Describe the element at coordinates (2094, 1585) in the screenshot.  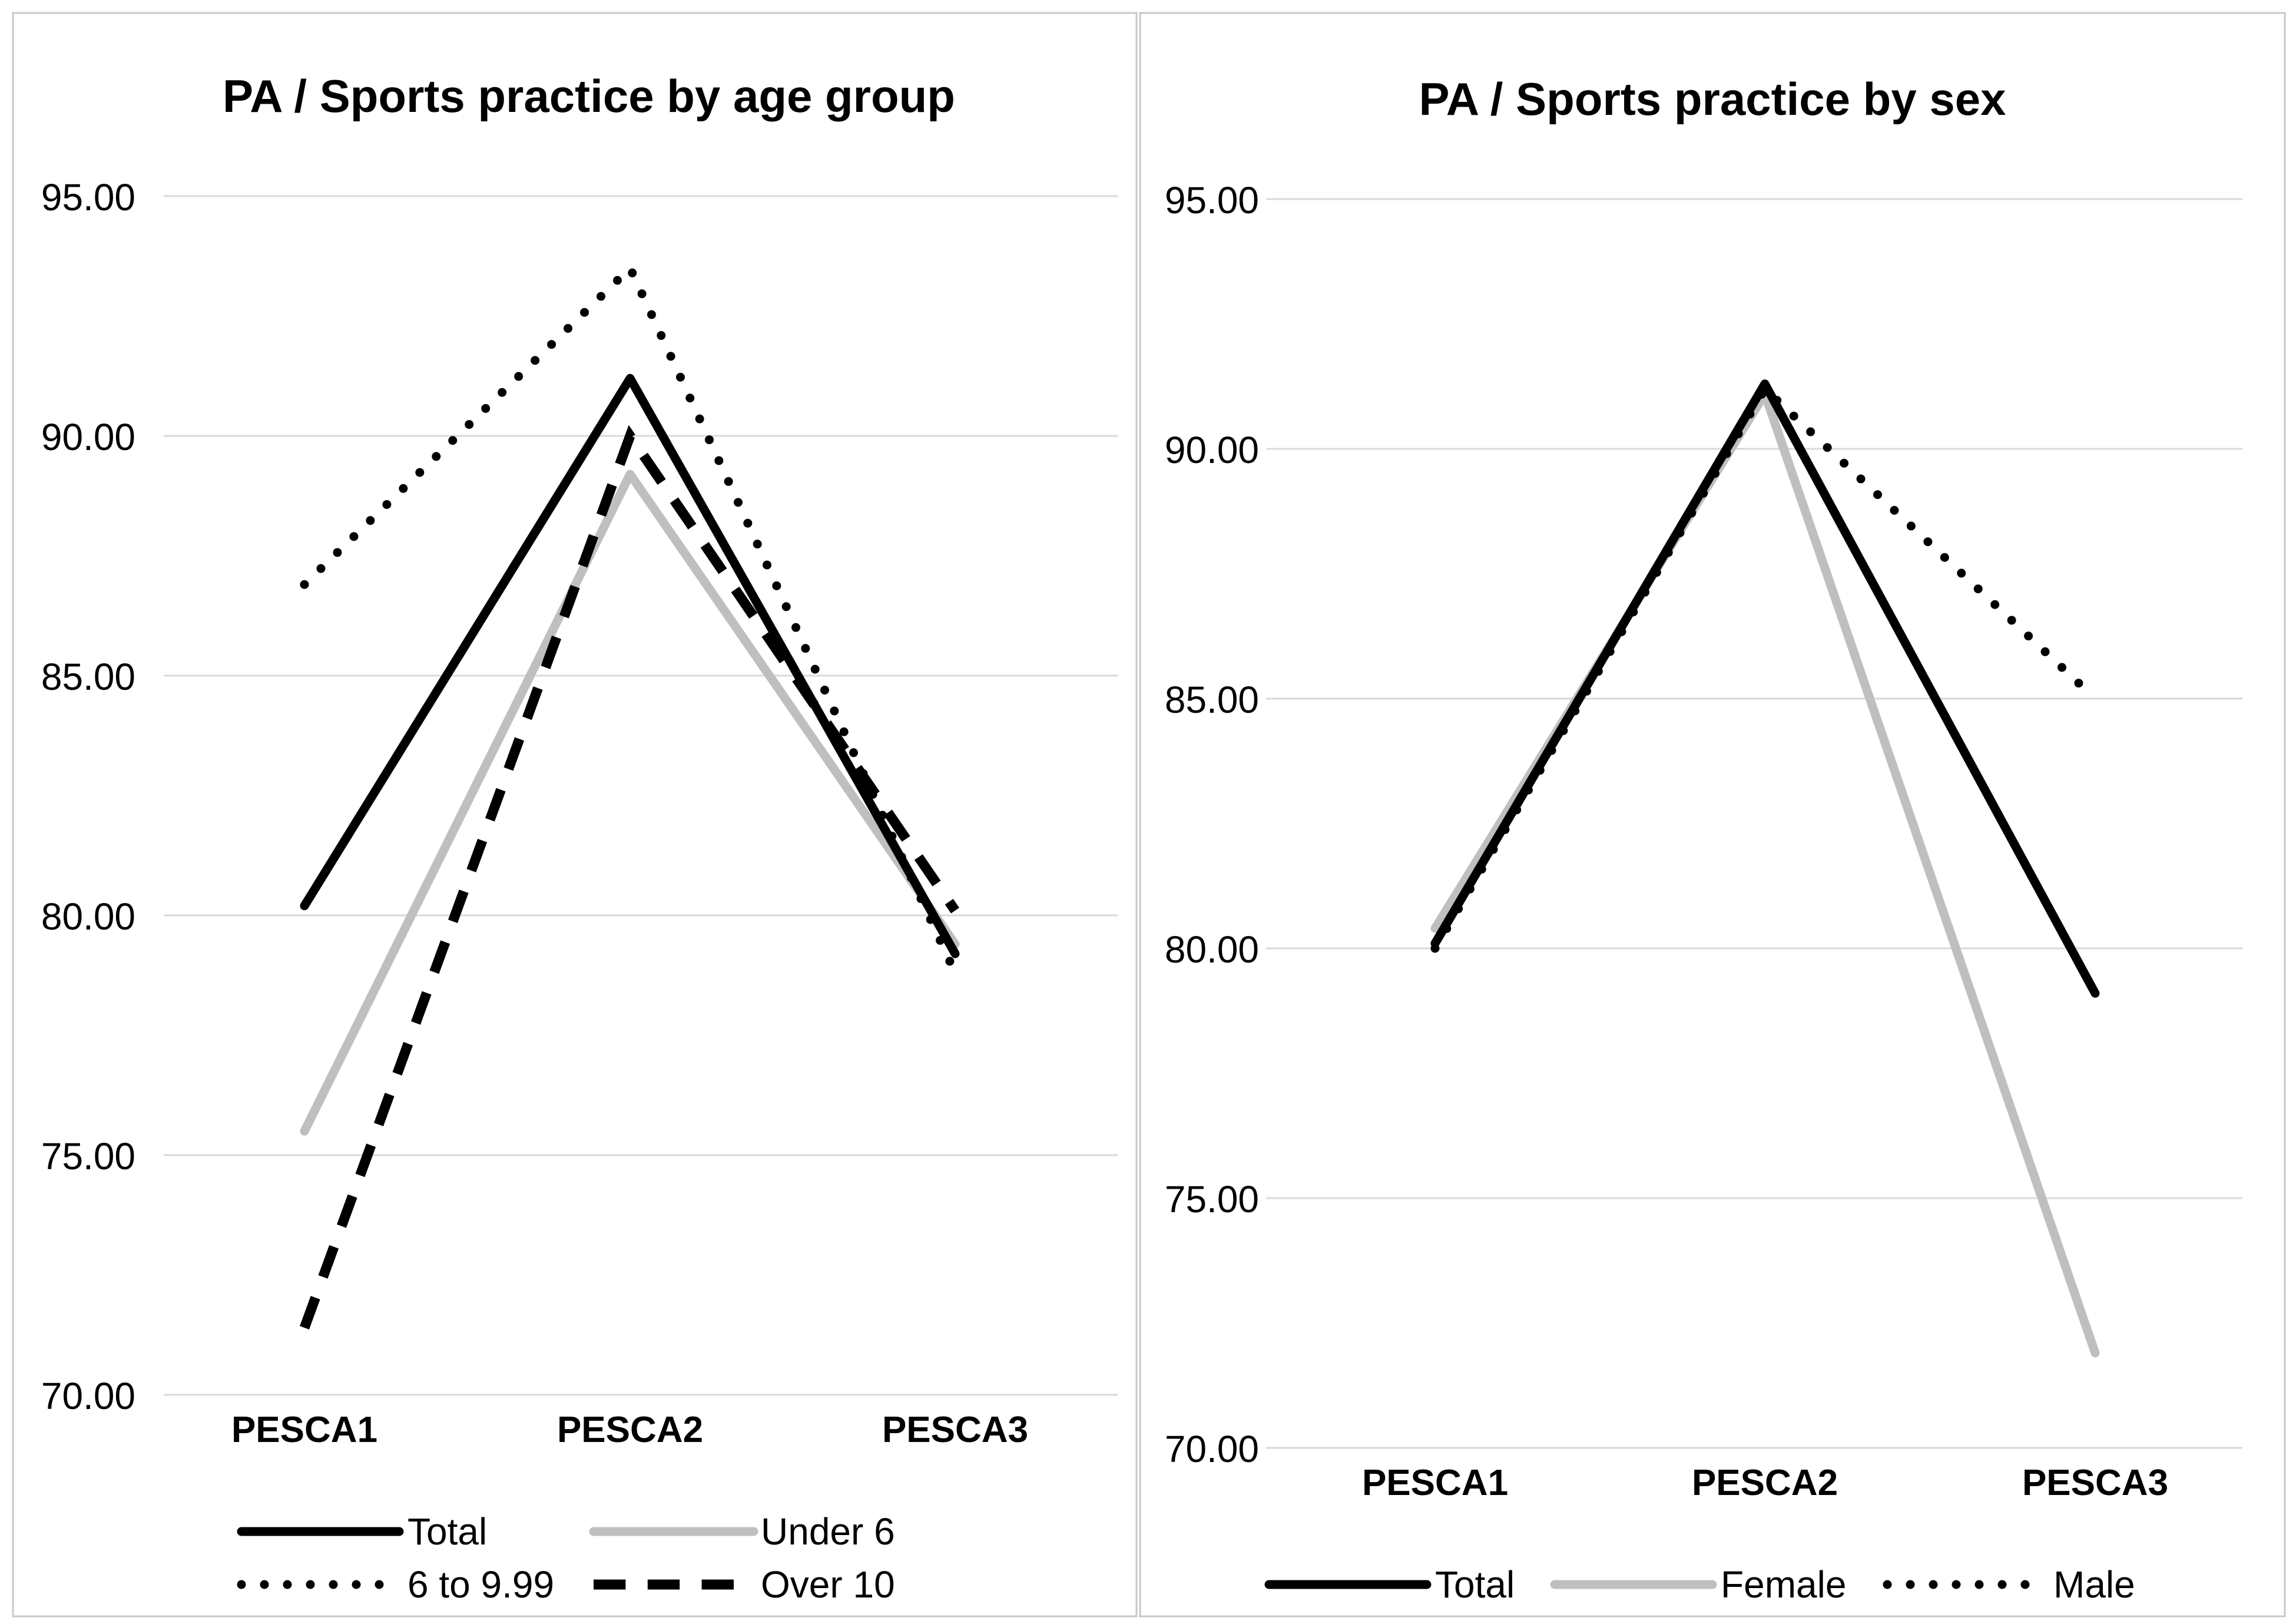
I see `legend-label: Male` at that location.